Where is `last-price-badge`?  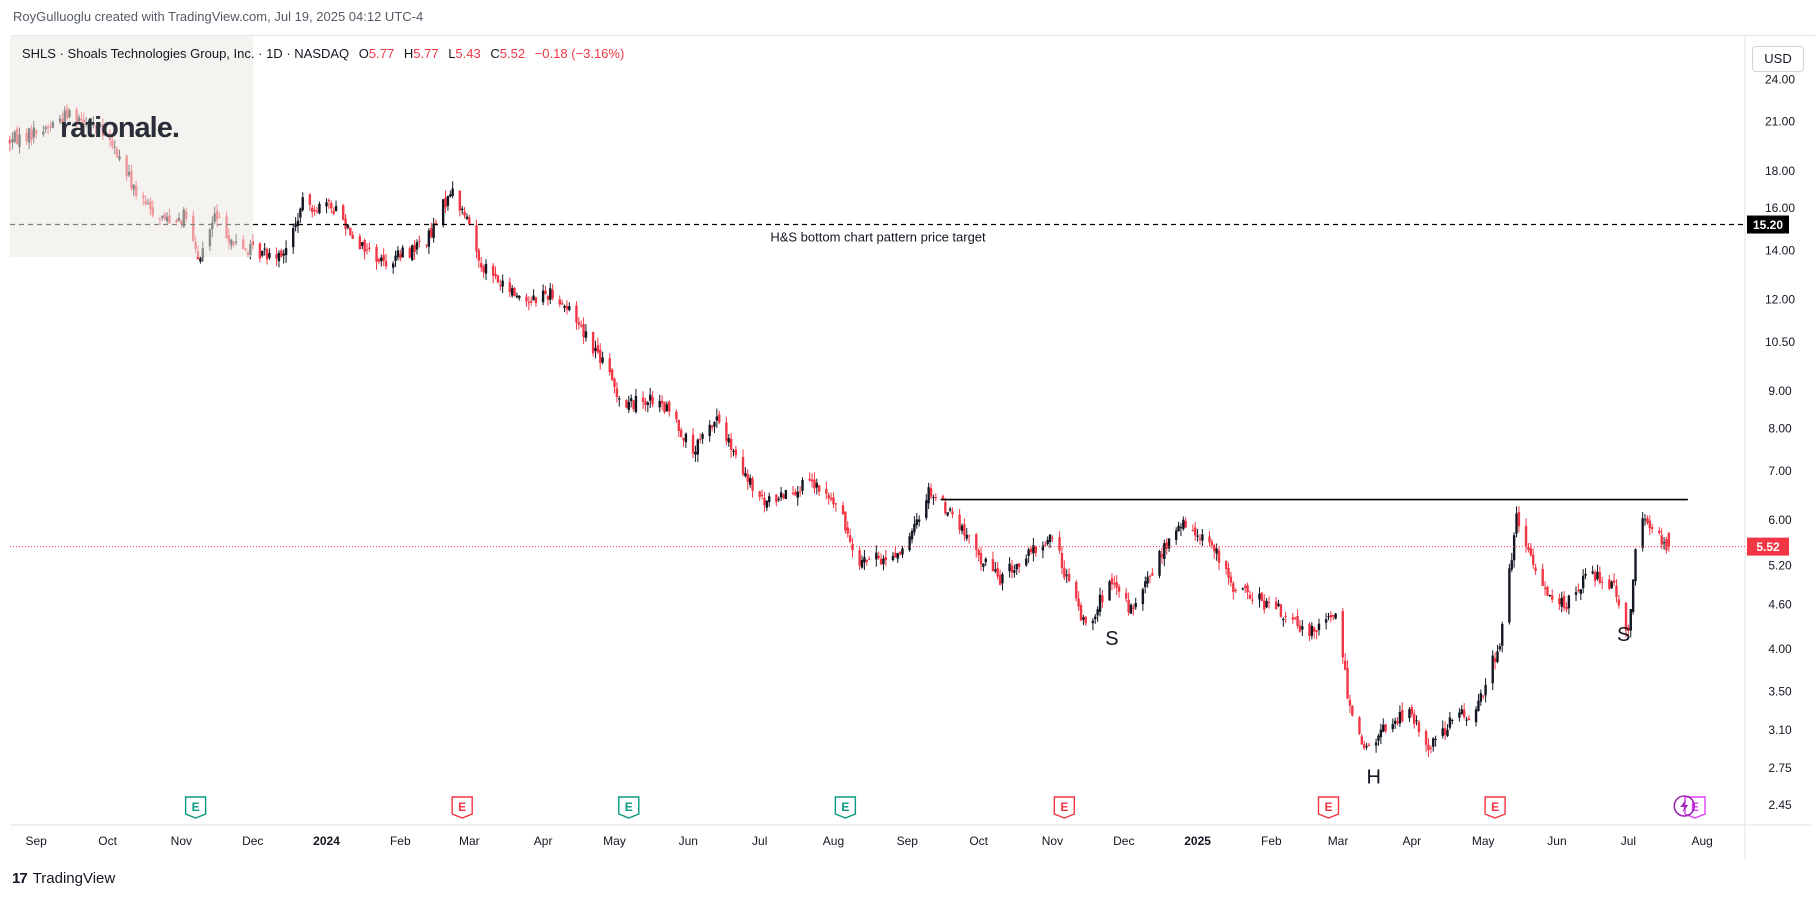
last-price-badge is located at coordinates (1768, 546).